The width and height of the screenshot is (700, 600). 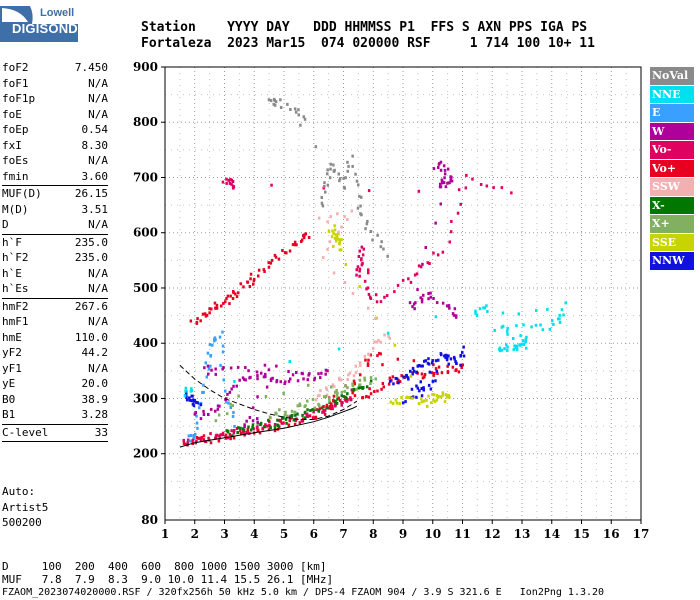 I want to click on param-row: B1 3.28, so click(x=55, y=415).